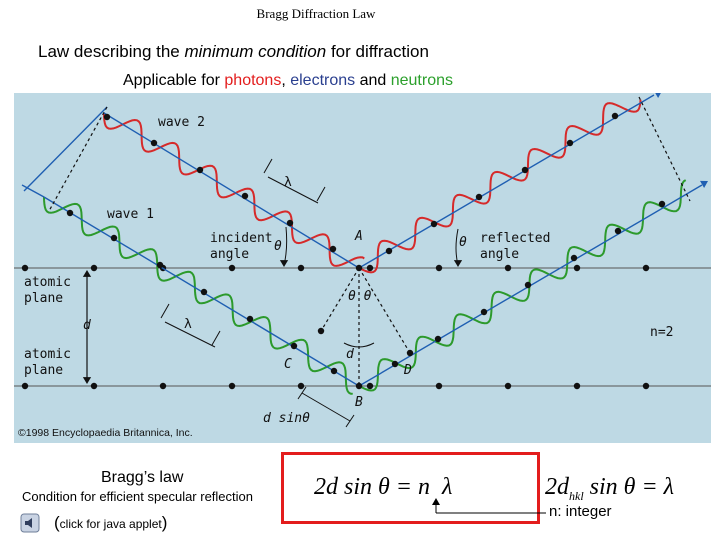  What do you see at coordinates (576, 495) in the screenshot?
I see `hkl-subscript: hkl` at bounding box center [576, 495].